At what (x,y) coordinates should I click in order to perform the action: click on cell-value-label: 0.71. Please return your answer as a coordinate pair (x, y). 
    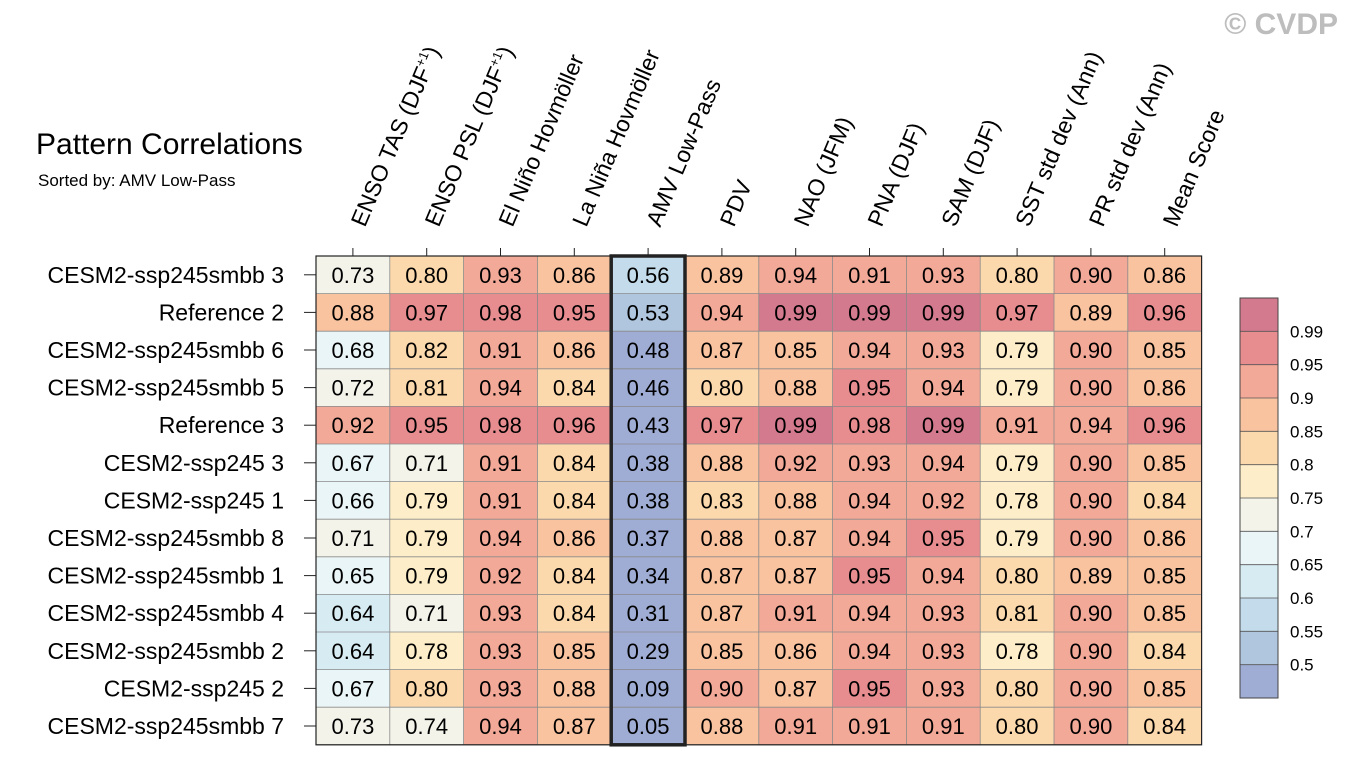
    Looking at the image, I should click on (426, 463).